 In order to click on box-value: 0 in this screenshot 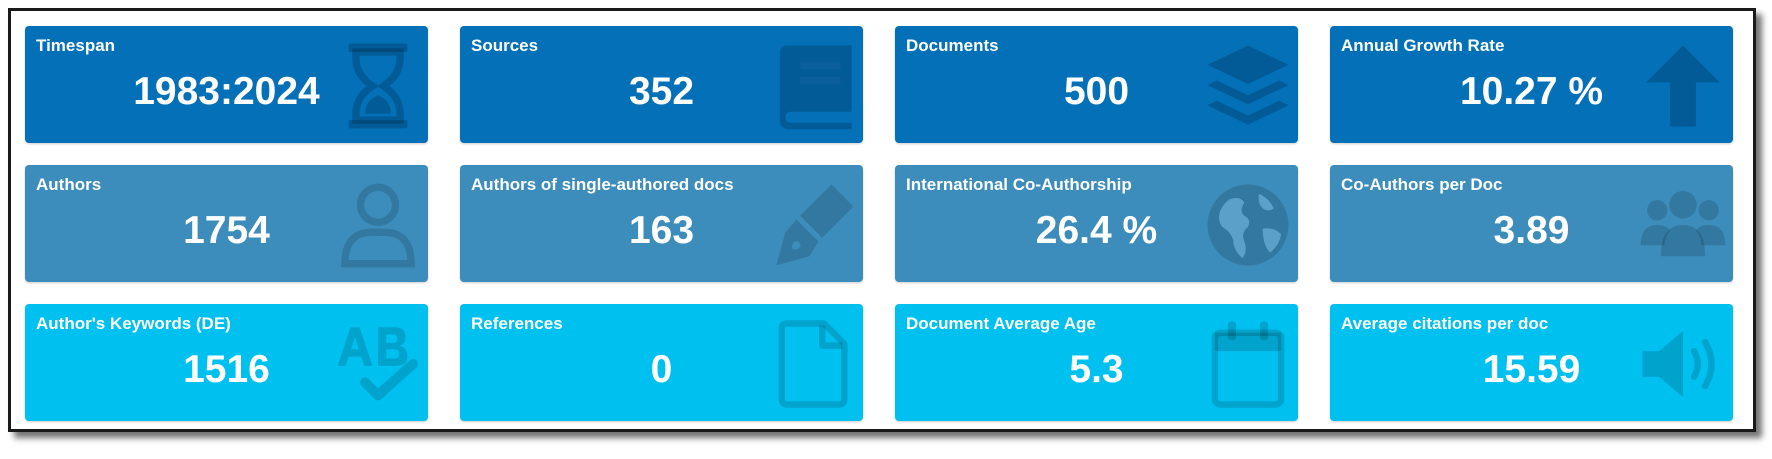, I will do `click(661, 369)`.